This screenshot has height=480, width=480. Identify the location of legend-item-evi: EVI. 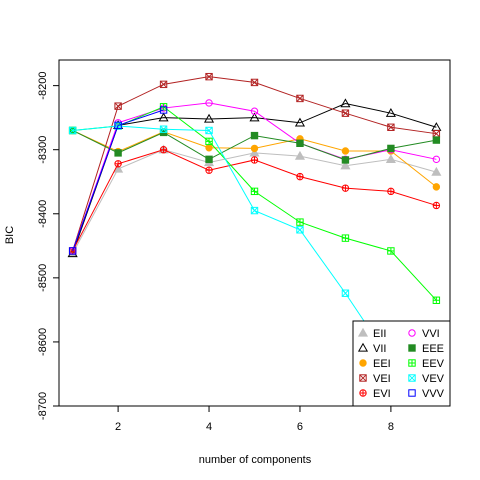
(375, 394).